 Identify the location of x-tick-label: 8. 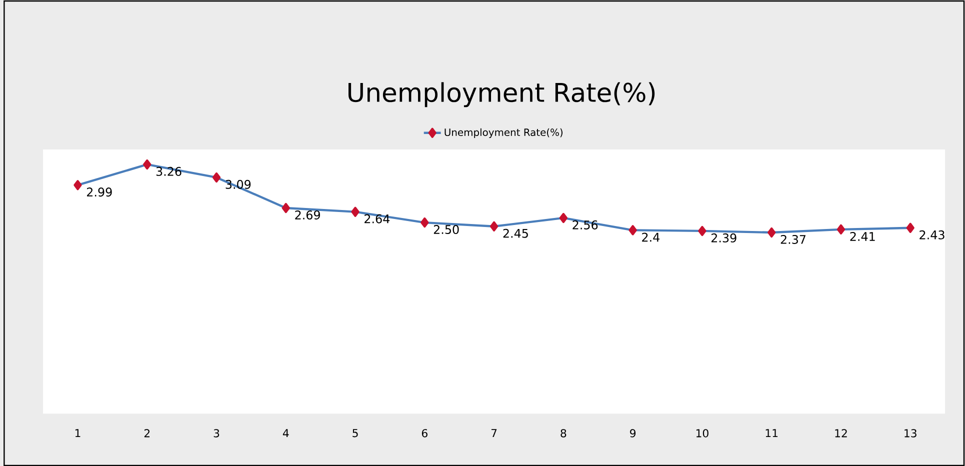
(563, 433).